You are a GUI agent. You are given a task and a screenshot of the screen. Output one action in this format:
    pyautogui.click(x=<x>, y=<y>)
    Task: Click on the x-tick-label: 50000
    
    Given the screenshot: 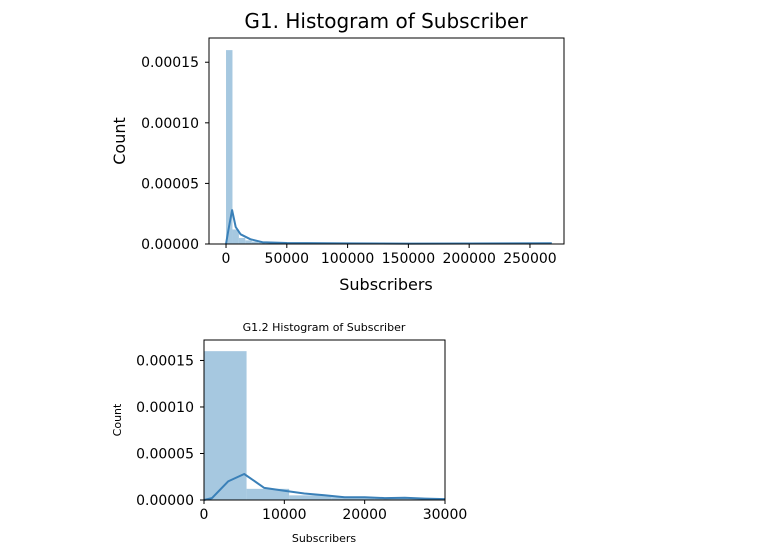 What is the action you would take?
    pyautogui.click(x=287, y=259)
    